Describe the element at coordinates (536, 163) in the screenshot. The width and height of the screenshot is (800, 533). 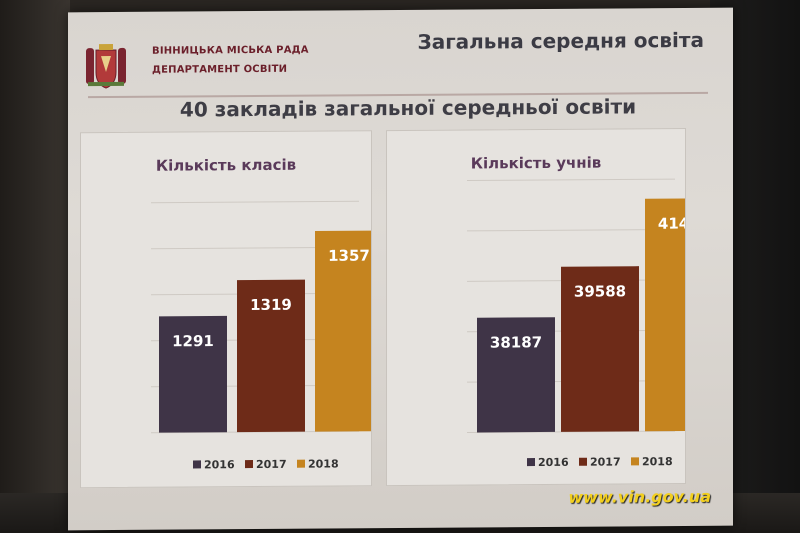
I see `chart-title: Кількість учнів` at that location.